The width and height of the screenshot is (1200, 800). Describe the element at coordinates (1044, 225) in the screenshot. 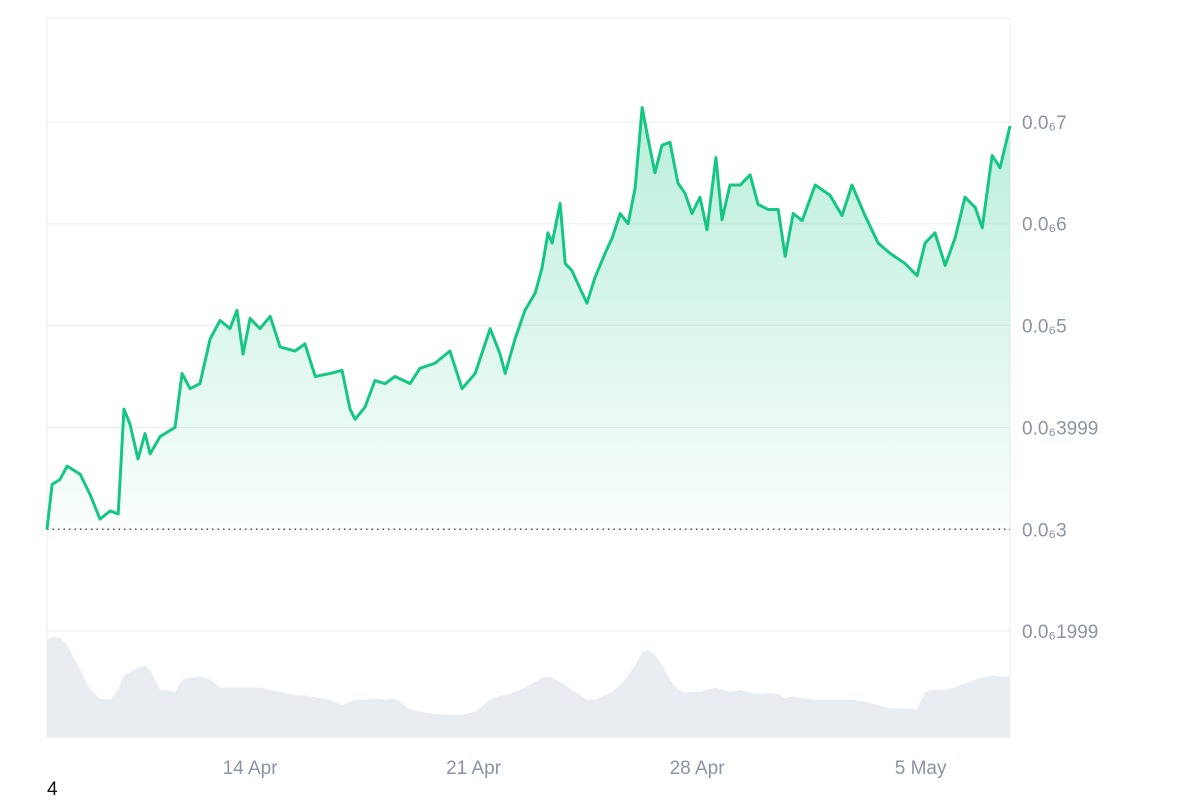

I see `y-tick-label: 0.0₆6` at that location.